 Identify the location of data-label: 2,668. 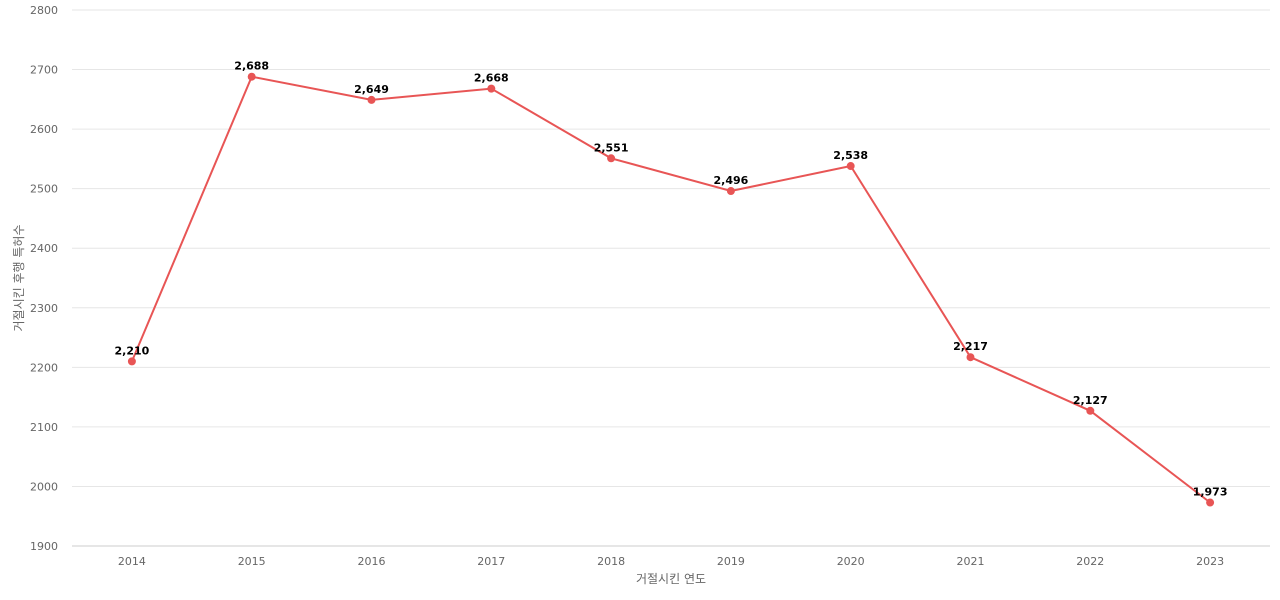
(491, 78).